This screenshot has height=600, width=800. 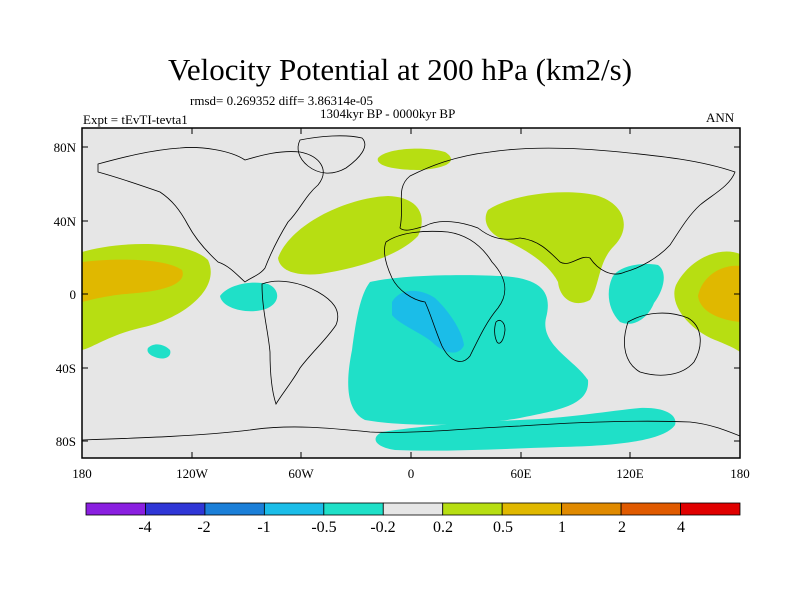 I want to click on colorbar-label: 0.2, so click(x=443, y=527).